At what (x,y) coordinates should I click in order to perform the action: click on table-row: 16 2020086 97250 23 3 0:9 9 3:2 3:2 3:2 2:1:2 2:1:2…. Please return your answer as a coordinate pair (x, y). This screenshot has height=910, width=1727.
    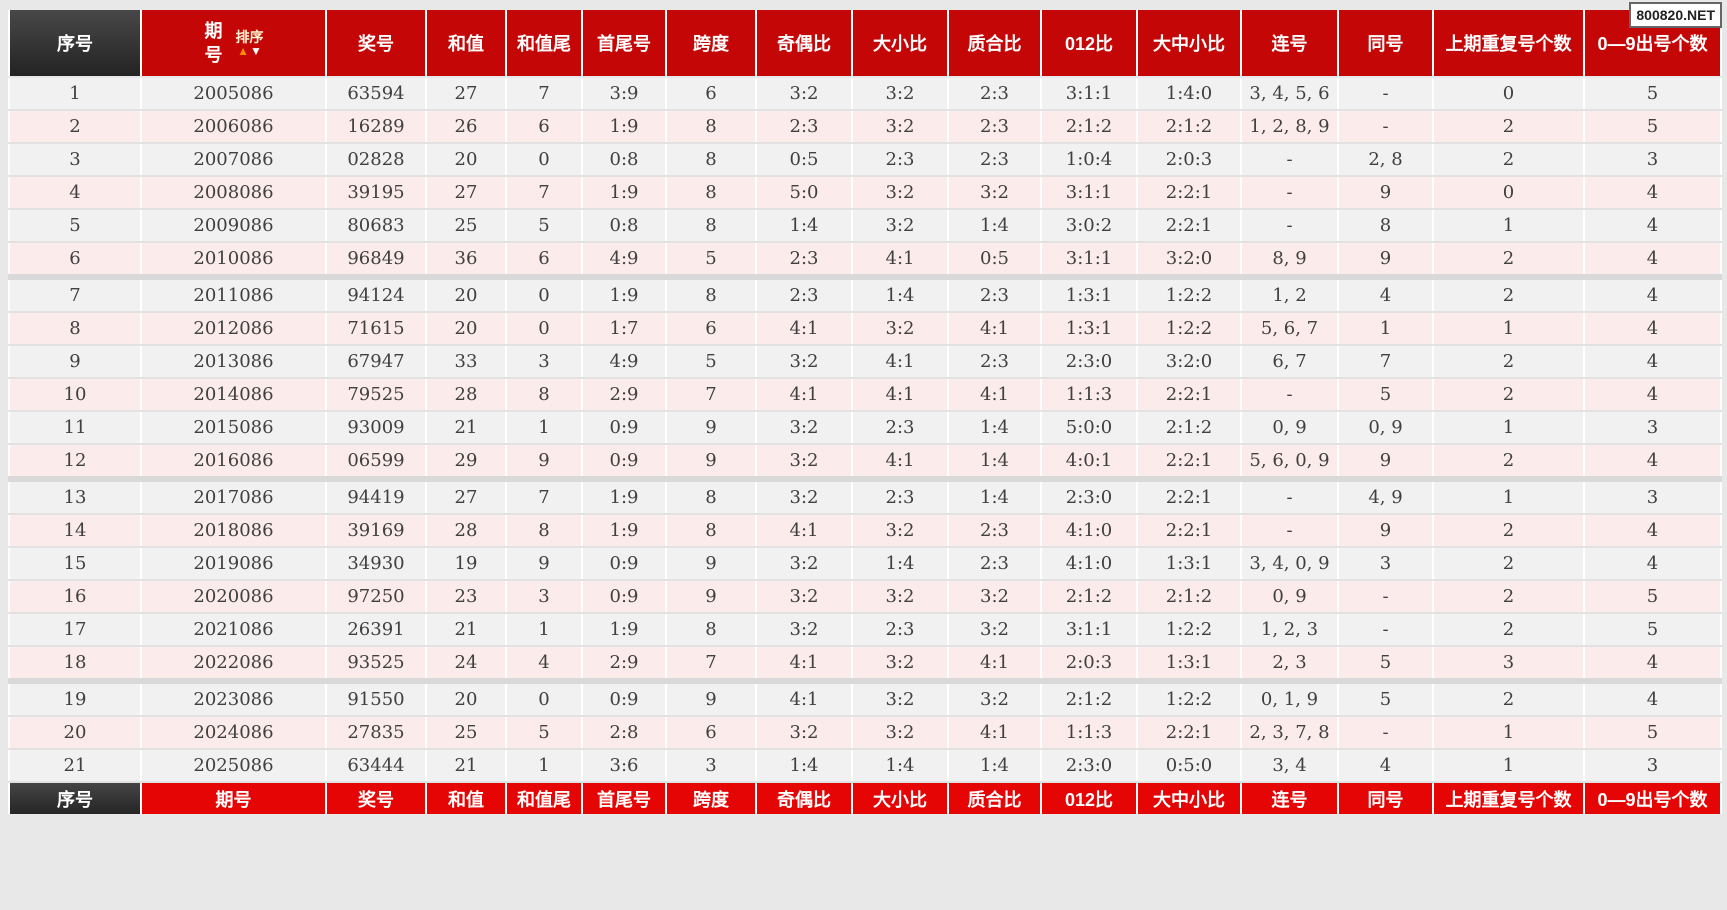
    Looking at the image, I should click on (865, 597).